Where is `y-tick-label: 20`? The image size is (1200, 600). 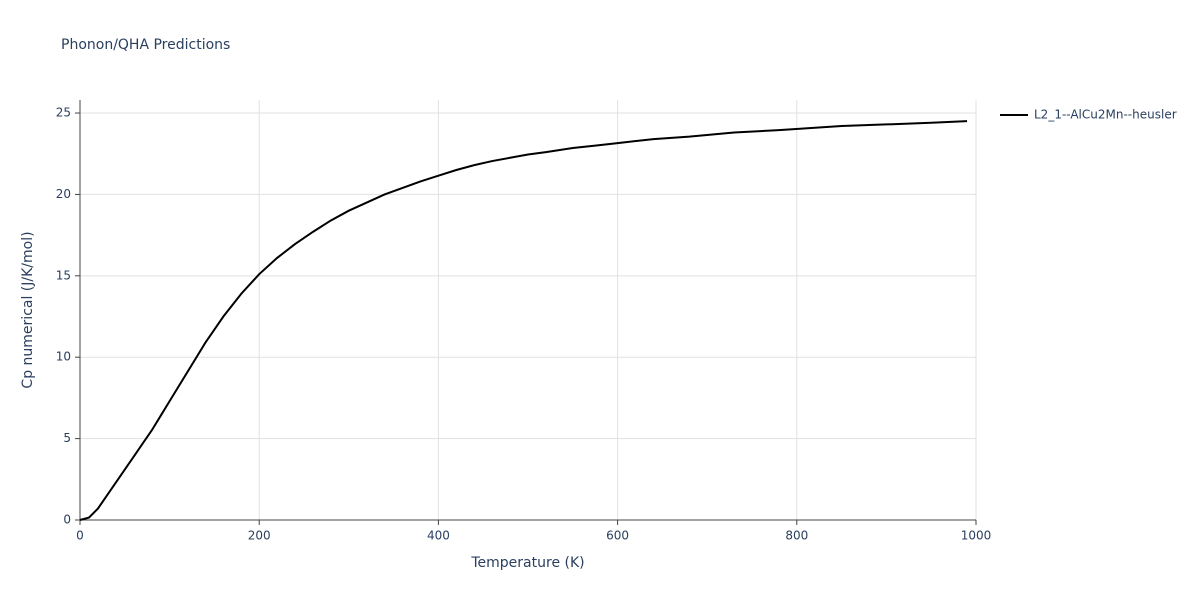 y-tick-label: 20 is located at coordinates (63, 194).